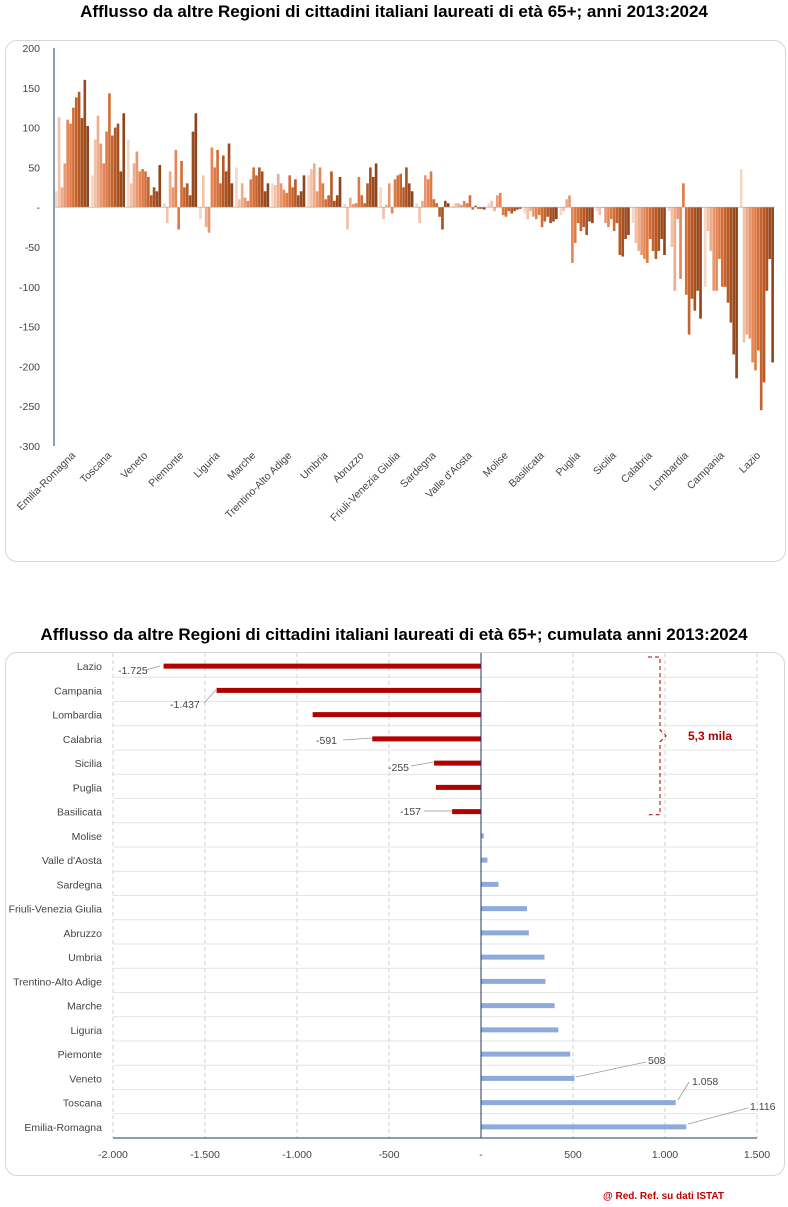  What do you see at coordinates (600, 211) in the screenshot?
I see `bar-sicilia-2014` at bounding box center [600, 211].